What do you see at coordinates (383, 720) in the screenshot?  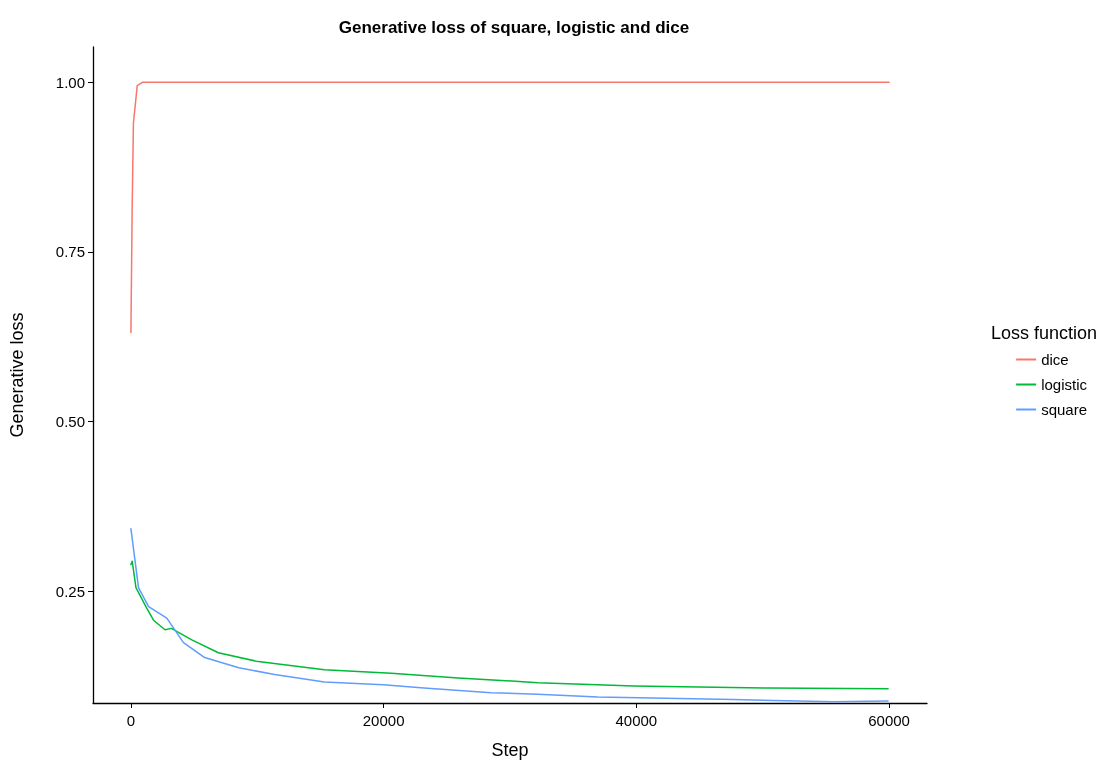 I see `x-tick-label: 20000` at bounding box center [383, 720].